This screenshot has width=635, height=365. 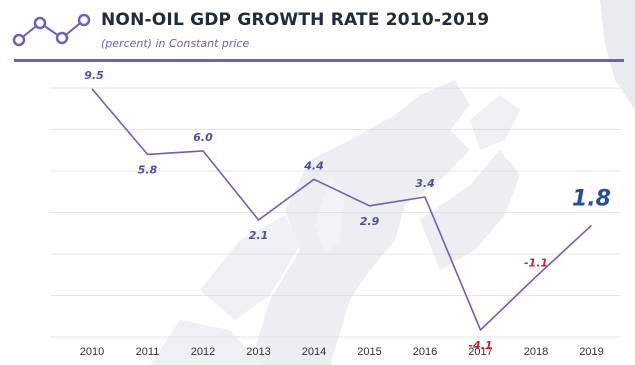 What do you see at coordinates (94, 75) in the screenshot?
I see `data-label: 9.5` at bounding box center [94, 75].